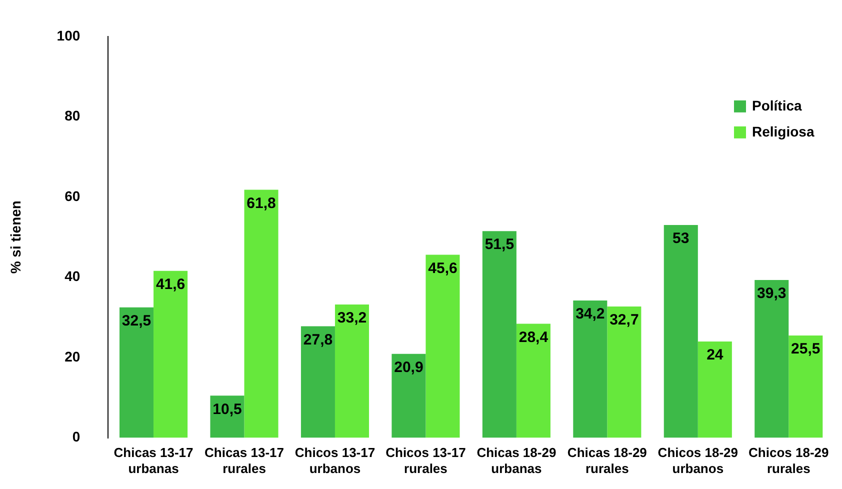 The height and width of the screenshot is (489, 842). What do you see at coordinates (261, 203) in the screenshot?
I see `data-label: 61,8` at bounding box center [261, 203].